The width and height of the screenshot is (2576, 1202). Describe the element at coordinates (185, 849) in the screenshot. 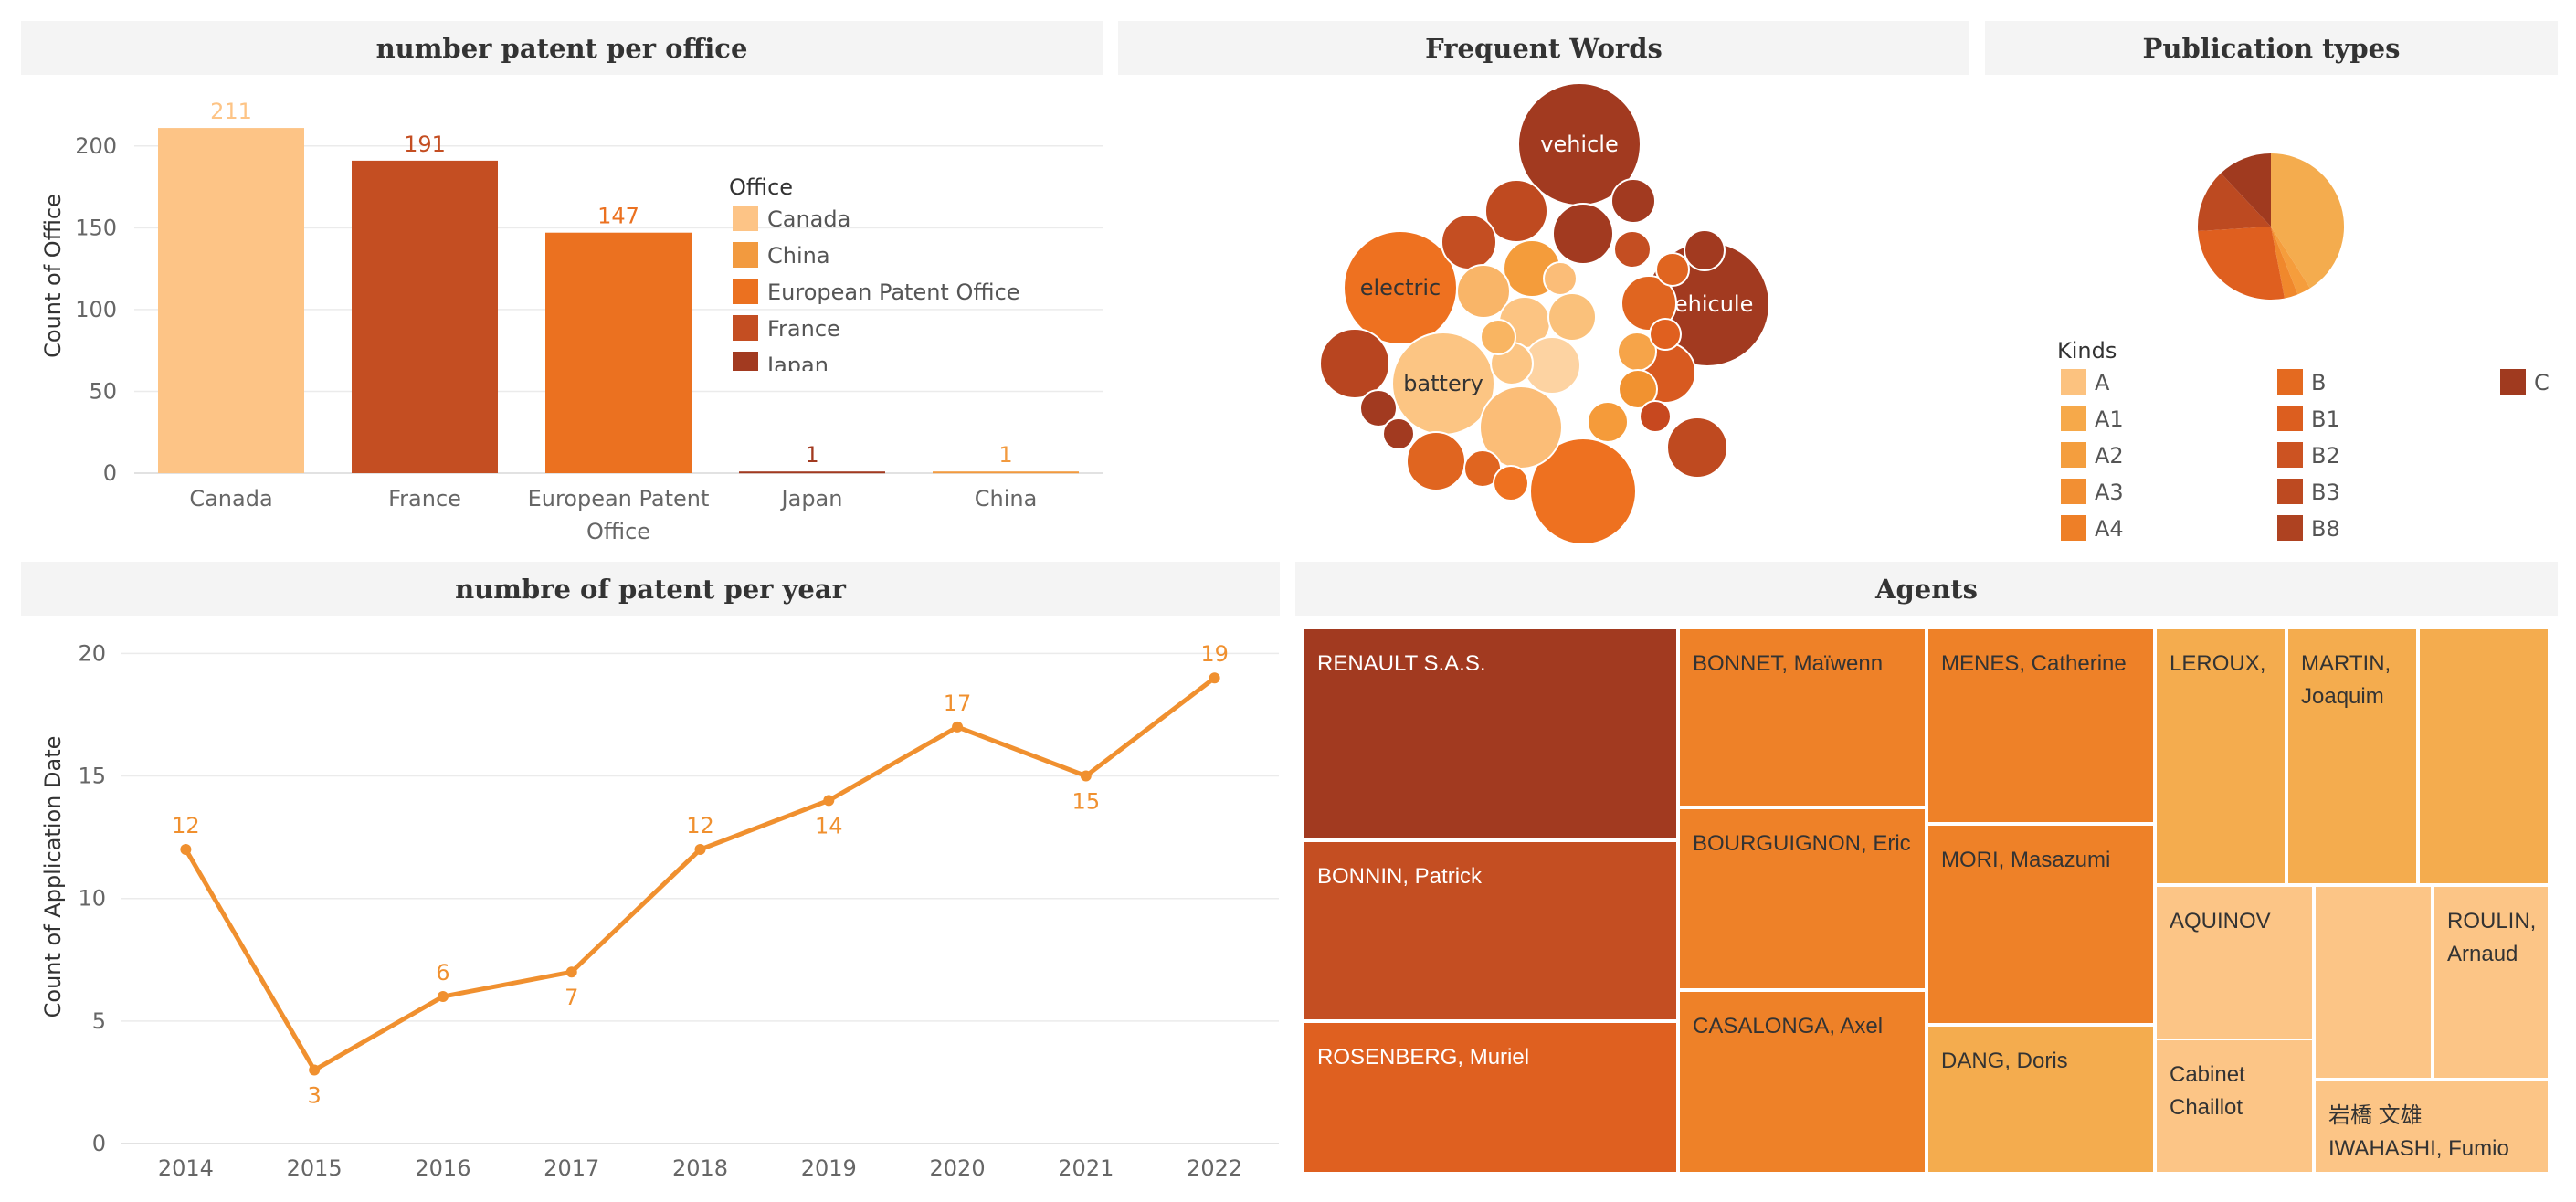

I see `year-point-2014` at that location.